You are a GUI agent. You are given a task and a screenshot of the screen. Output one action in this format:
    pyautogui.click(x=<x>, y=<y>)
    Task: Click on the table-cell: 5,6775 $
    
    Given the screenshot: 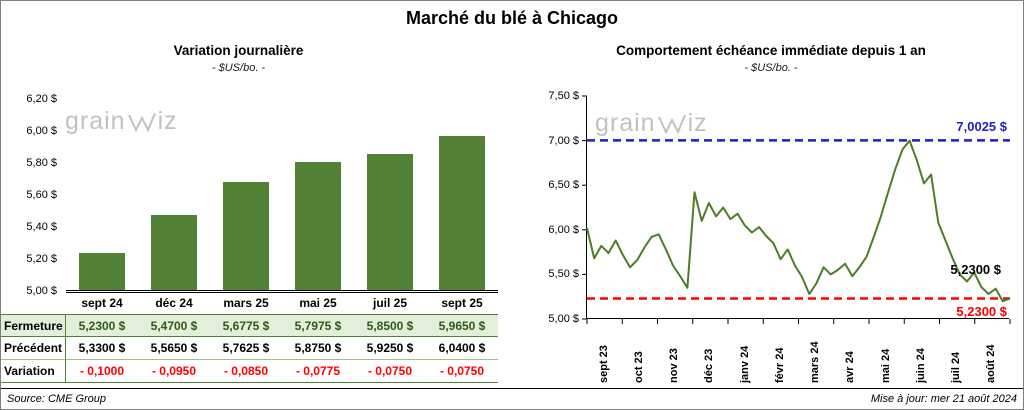 What is the action you would take?
    pyautogui.click(x=246, y=325)
    